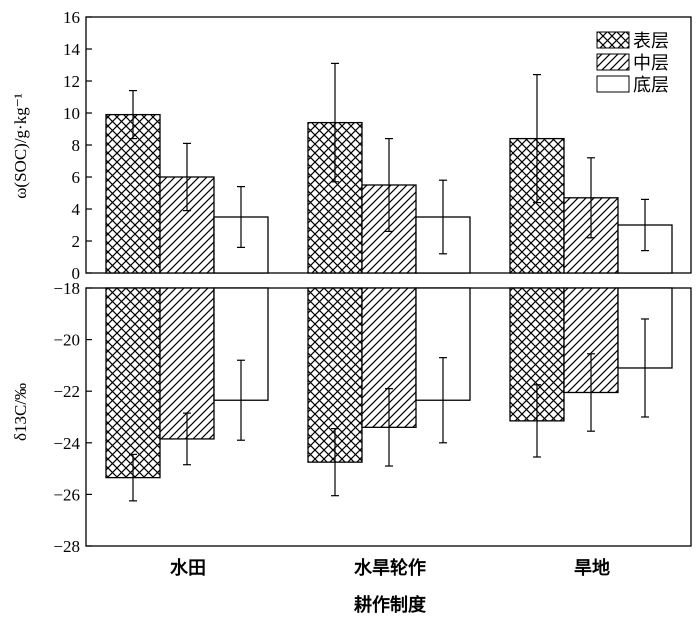  Describe the element at coordinates (651, 41) in the screenshot. I see `legend-label-topsoil: 表层` at that location.